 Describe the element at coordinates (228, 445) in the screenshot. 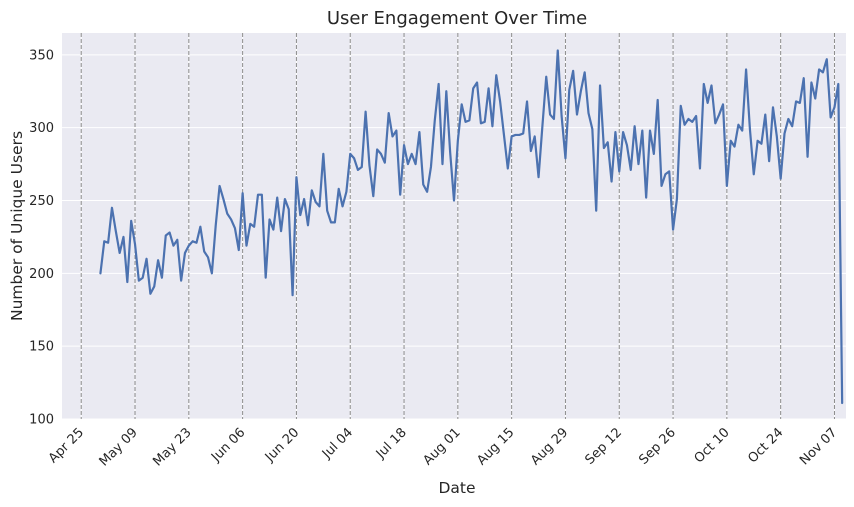

I see `x-tick-label: Jun 06` at that location.